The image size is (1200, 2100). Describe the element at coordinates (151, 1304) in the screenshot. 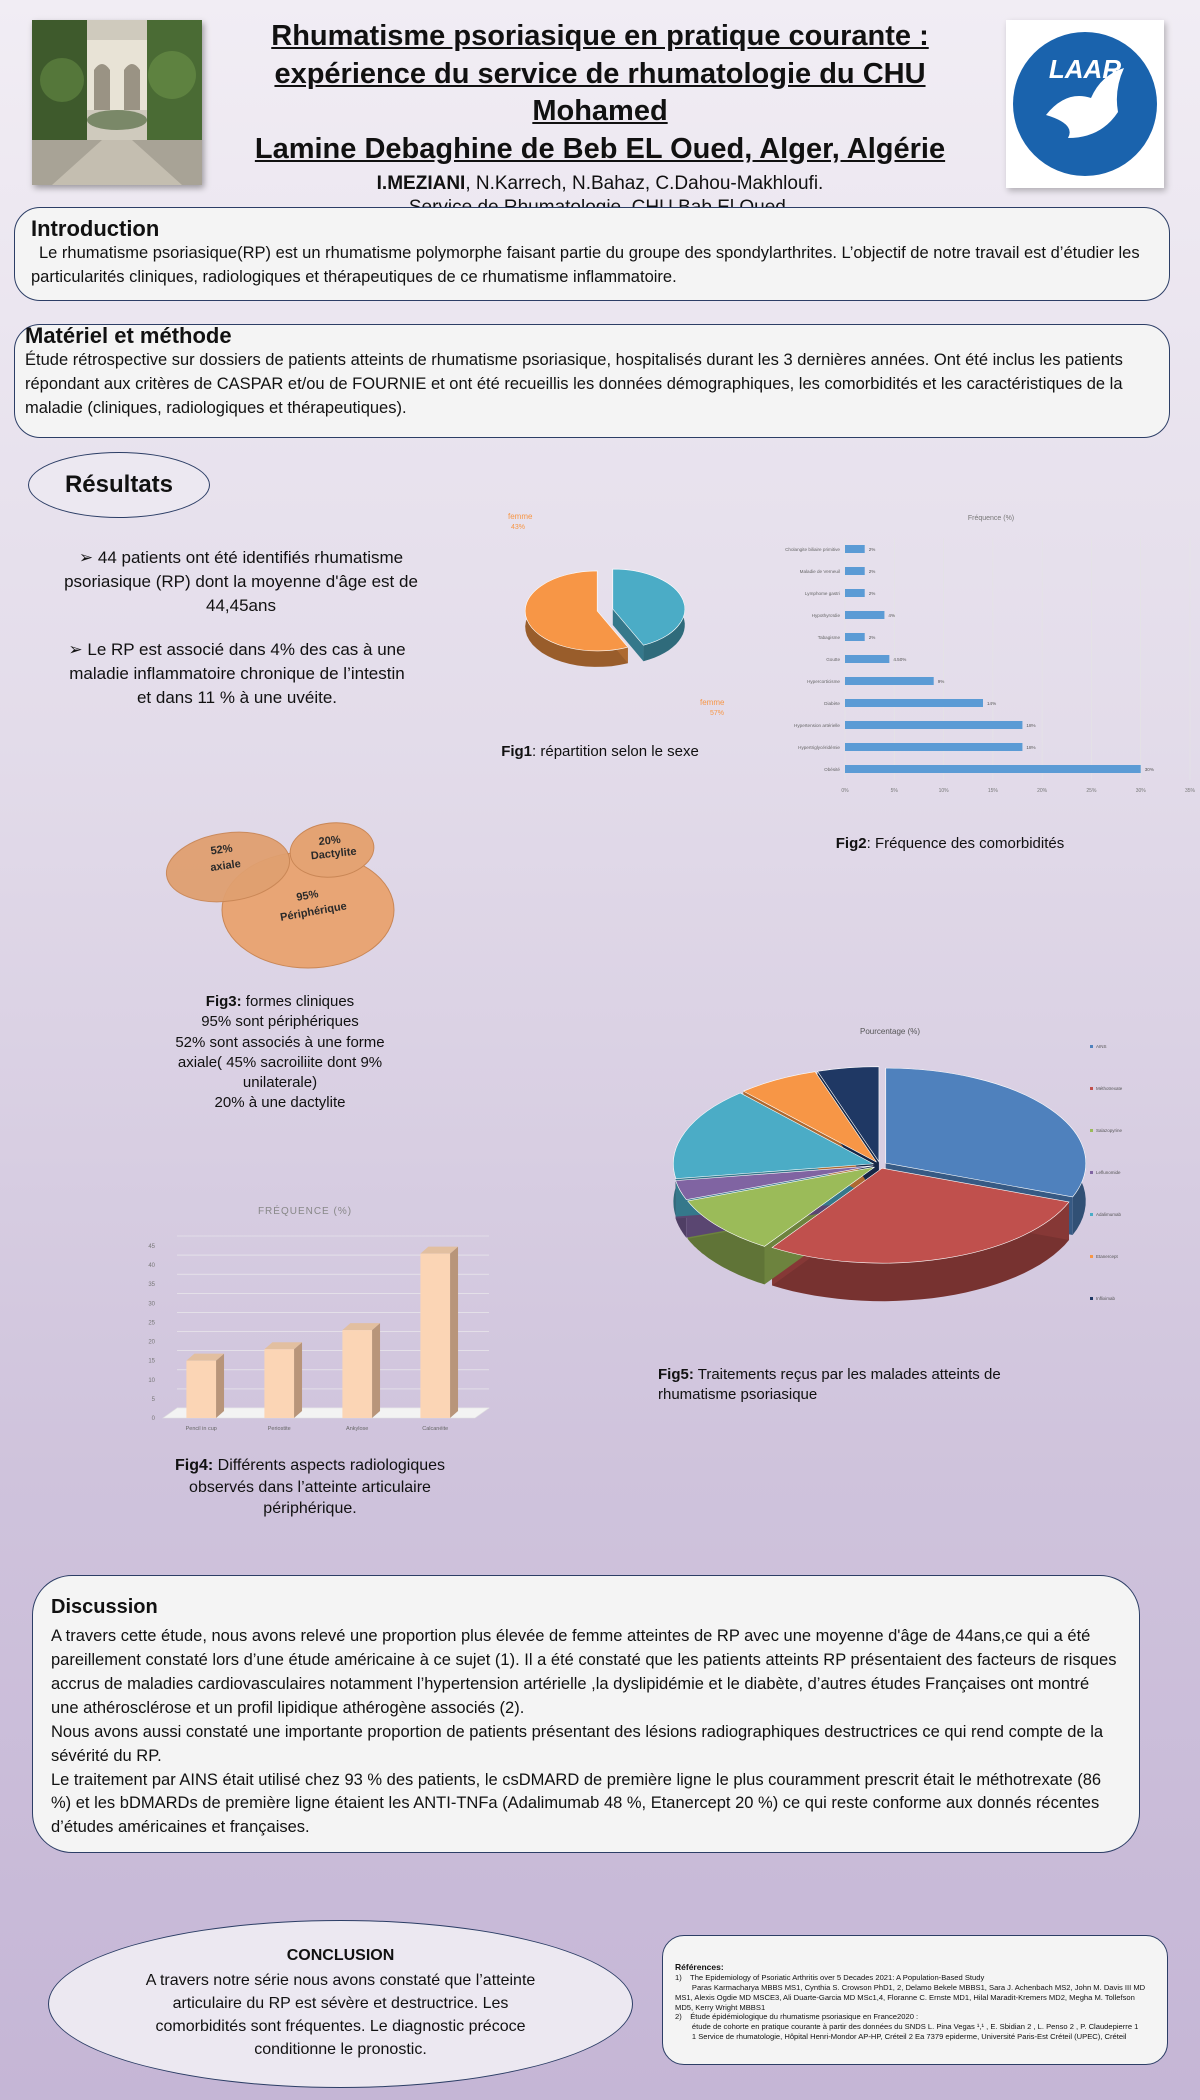

I see `fig4-y-tick: 30` at that location.